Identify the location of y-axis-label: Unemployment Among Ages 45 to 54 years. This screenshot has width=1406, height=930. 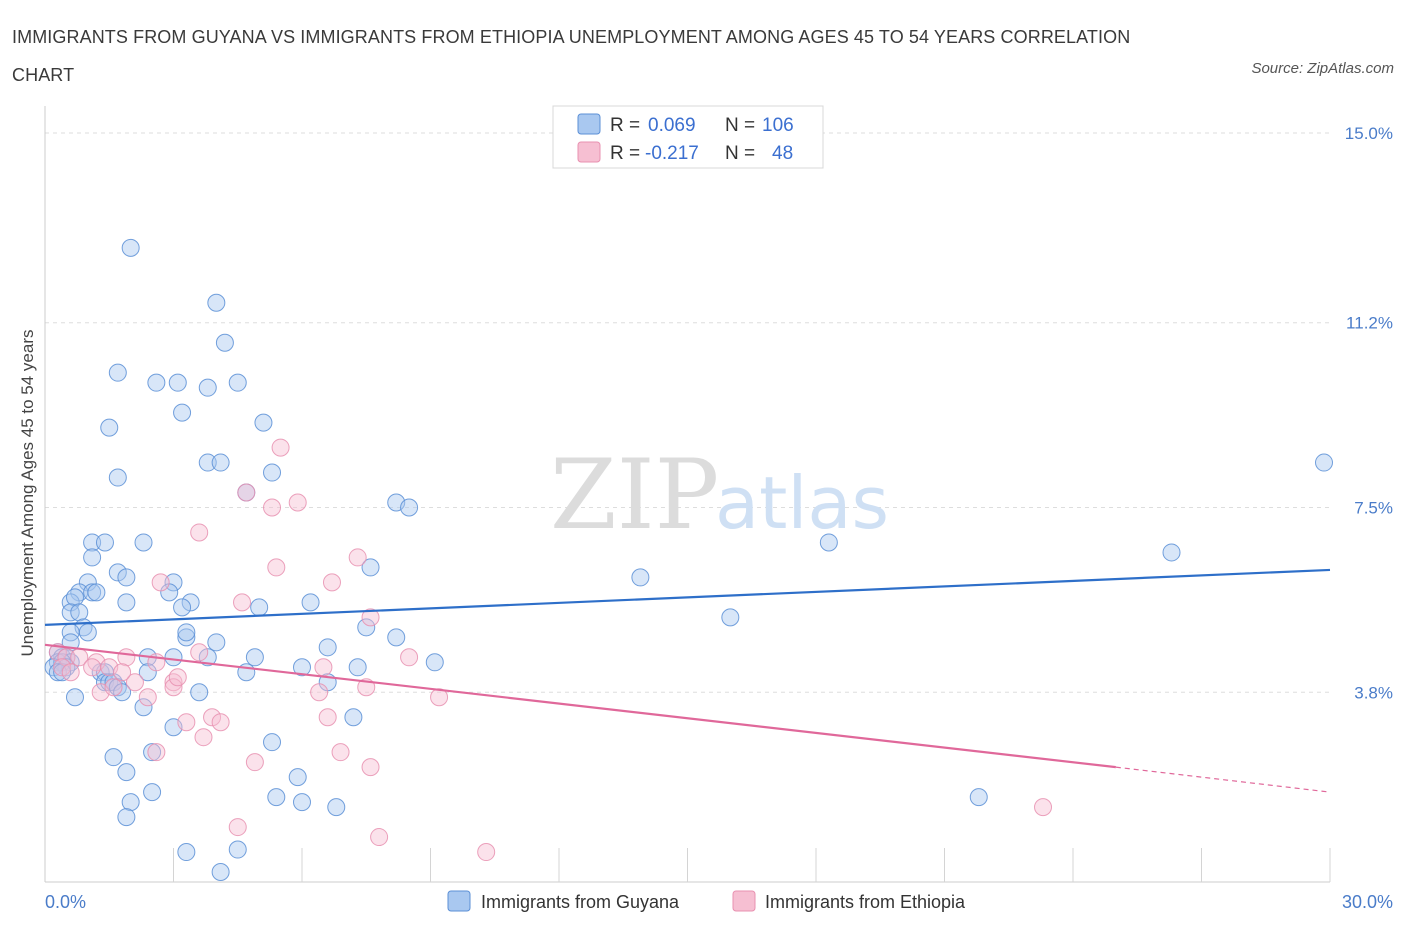
(27, 493).